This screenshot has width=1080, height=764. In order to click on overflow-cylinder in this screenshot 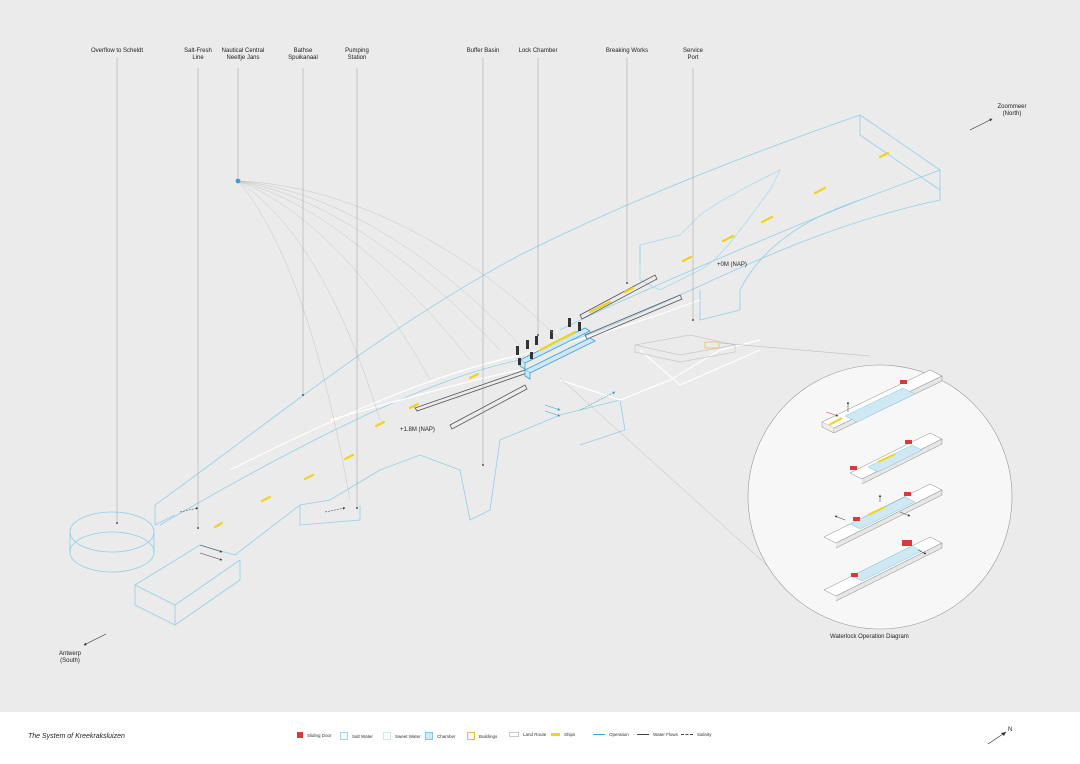, I will do `click(112, 542)`.